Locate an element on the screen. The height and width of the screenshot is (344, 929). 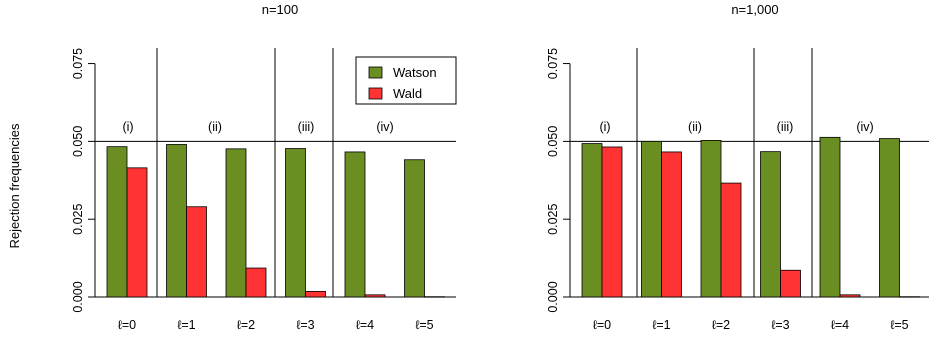
chart-title: n=100 is located at coordinates (280, 9).